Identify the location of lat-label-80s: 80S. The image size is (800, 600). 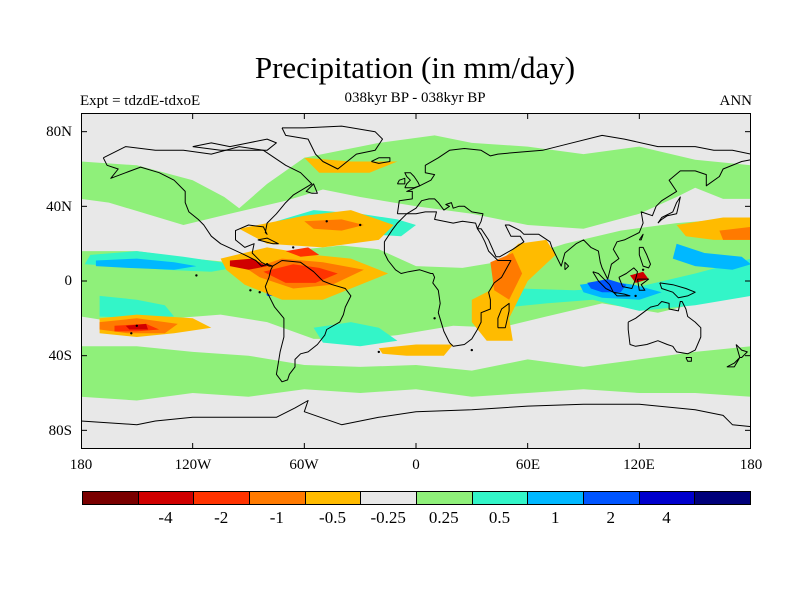
(60, 431).